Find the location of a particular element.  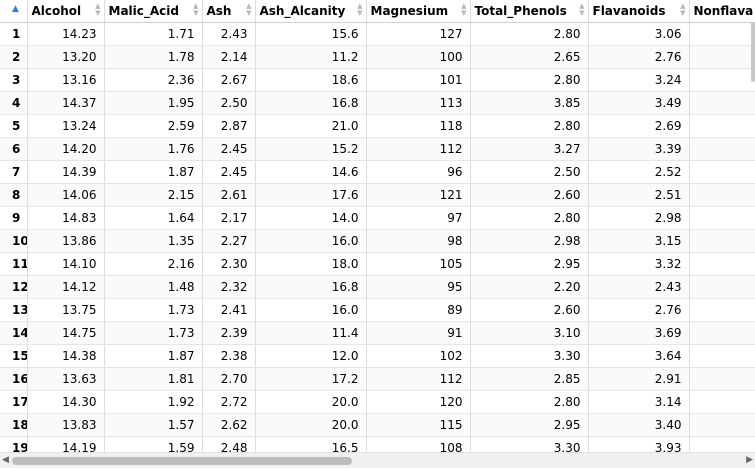

table-cell: 14.75 is located at coordinates (66, 333).